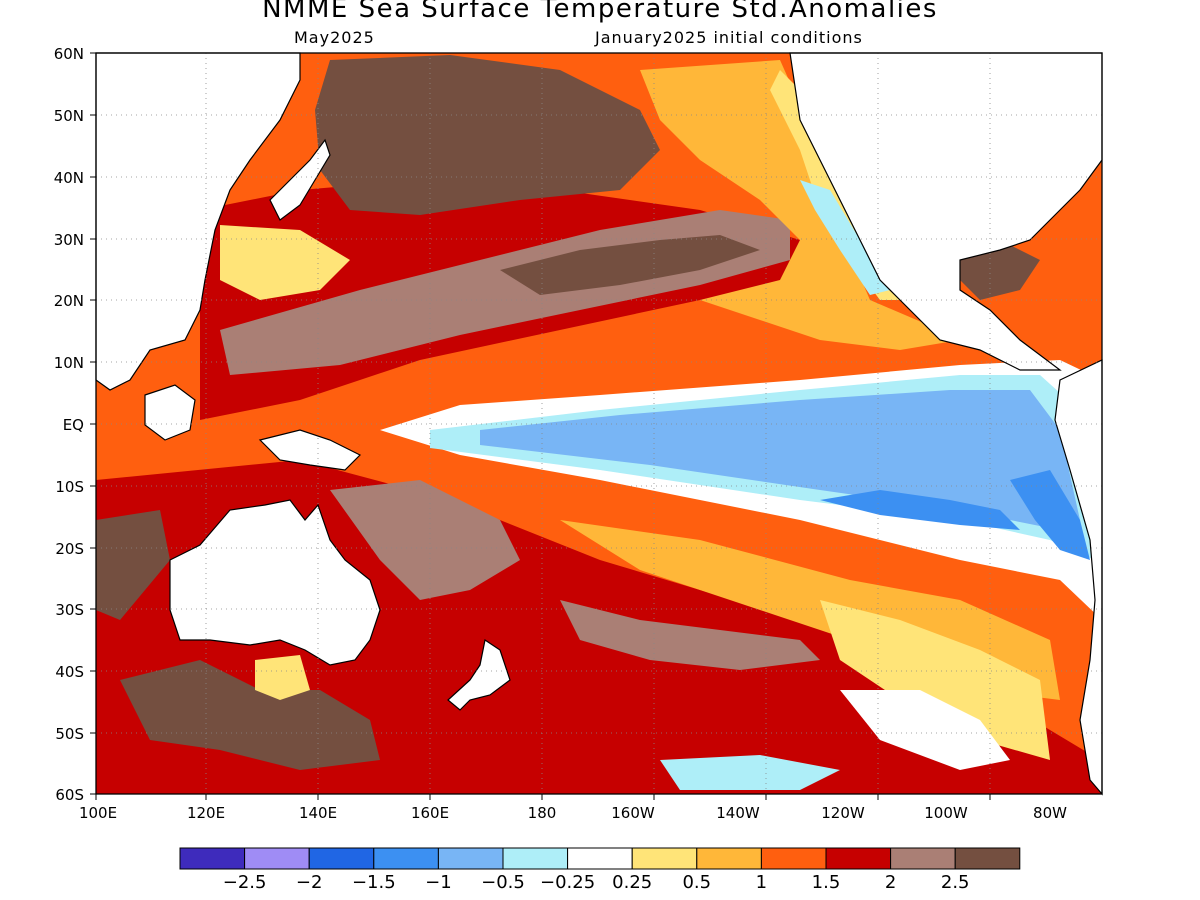 The width and height of the screenshot is (1200, 900). I want to click on new-zealand-landmass, so click(479, 675).